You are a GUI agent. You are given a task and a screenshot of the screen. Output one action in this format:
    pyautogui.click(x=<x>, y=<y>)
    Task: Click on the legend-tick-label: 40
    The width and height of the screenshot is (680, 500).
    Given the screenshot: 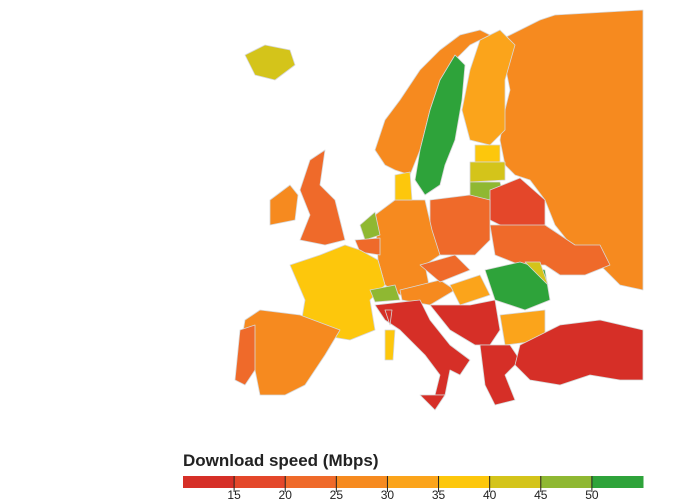 What is the action you would take?
    pyautogui.click(x=490, y=494)
    